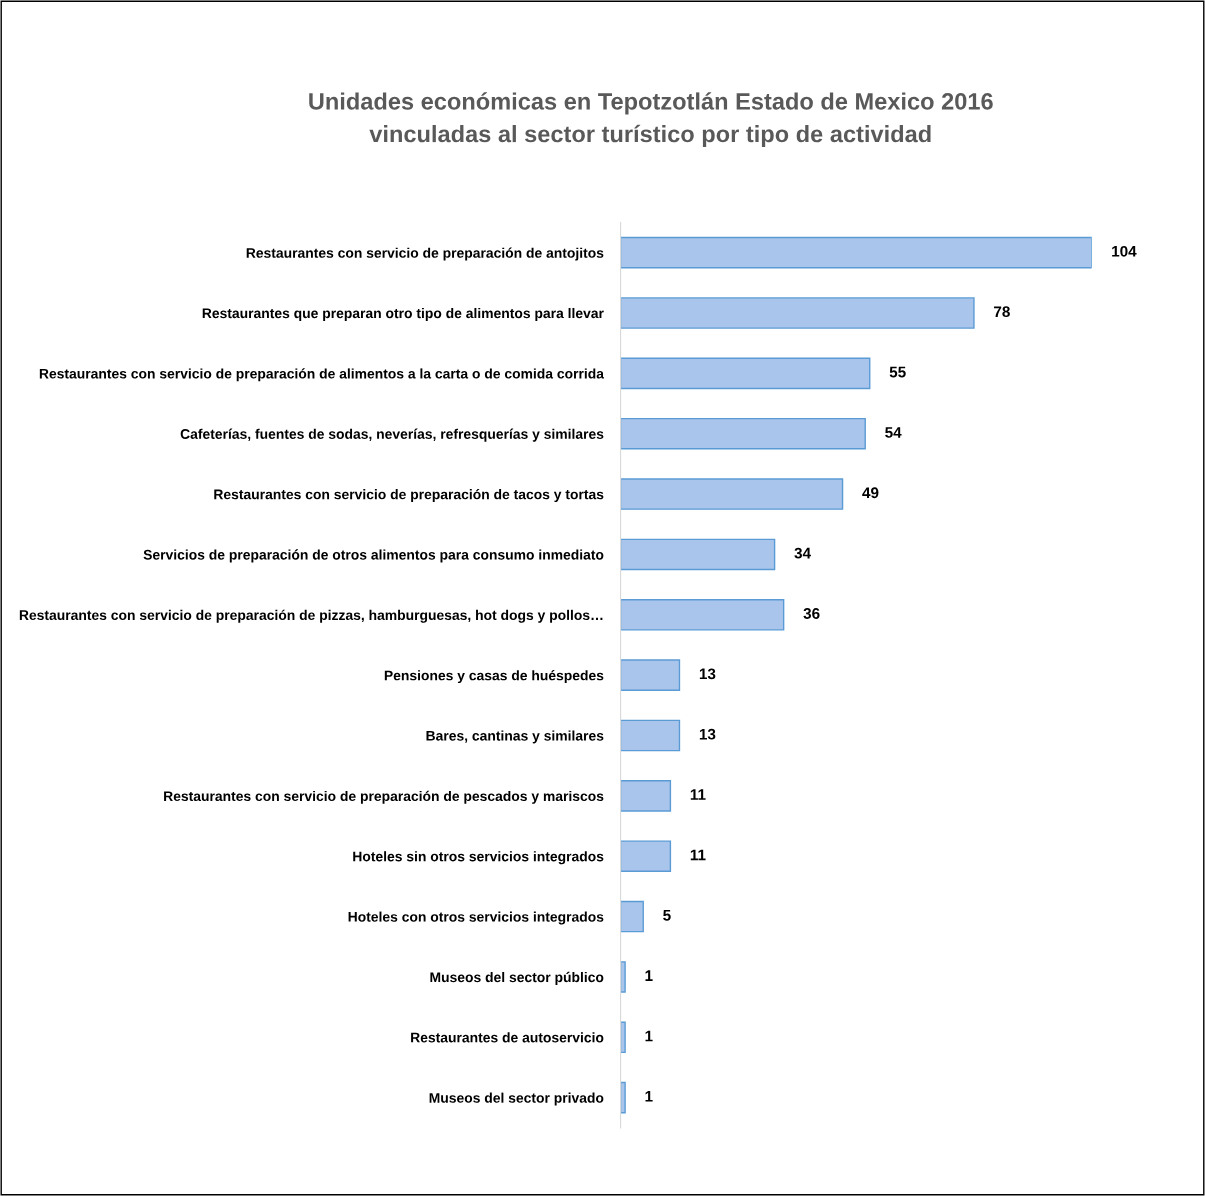 The width and height of the screenshot is (1205, 1196). Describe the element at coordinates (667, 915) in the screenshot. I see `data-label: 5` at that location.